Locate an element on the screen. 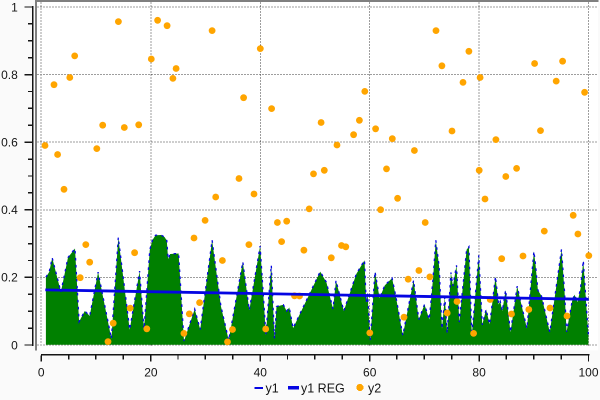 Image resolution: width=600 pixels, height=400 pixels. svg-text: 0.4 is located at coordinates (9, 210).